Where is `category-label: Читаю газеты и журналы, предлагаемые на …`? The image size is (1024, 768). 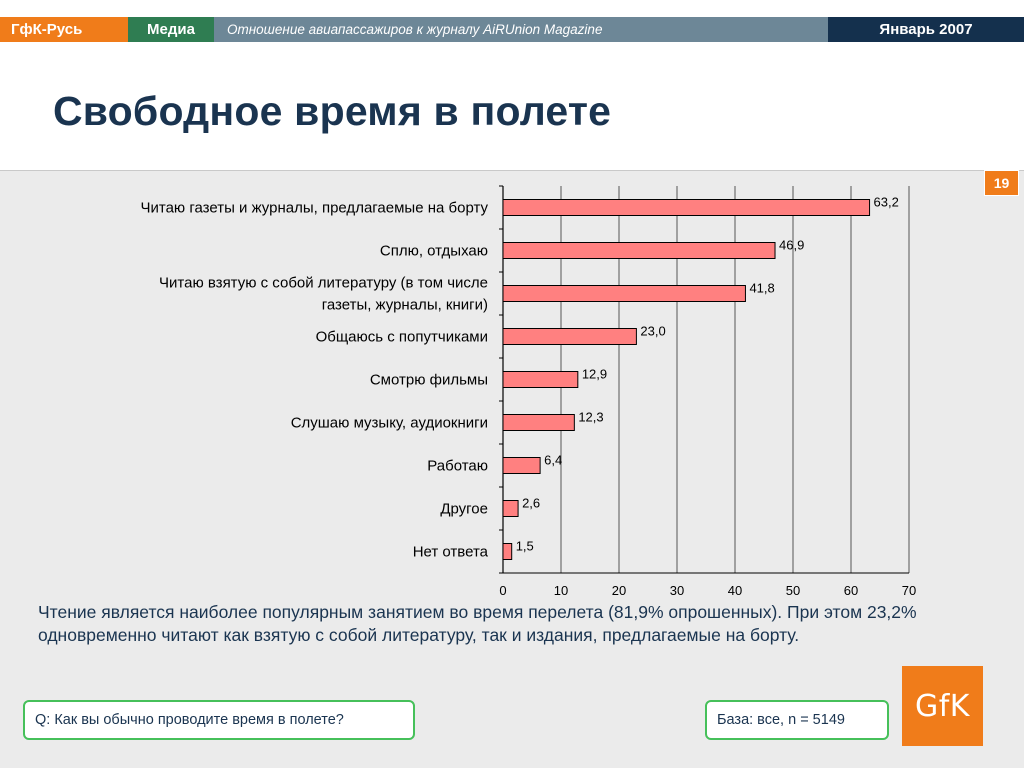 category-label: Читаю газеты и журналы, предлагаемые на … is located at coordinates (315, 208).